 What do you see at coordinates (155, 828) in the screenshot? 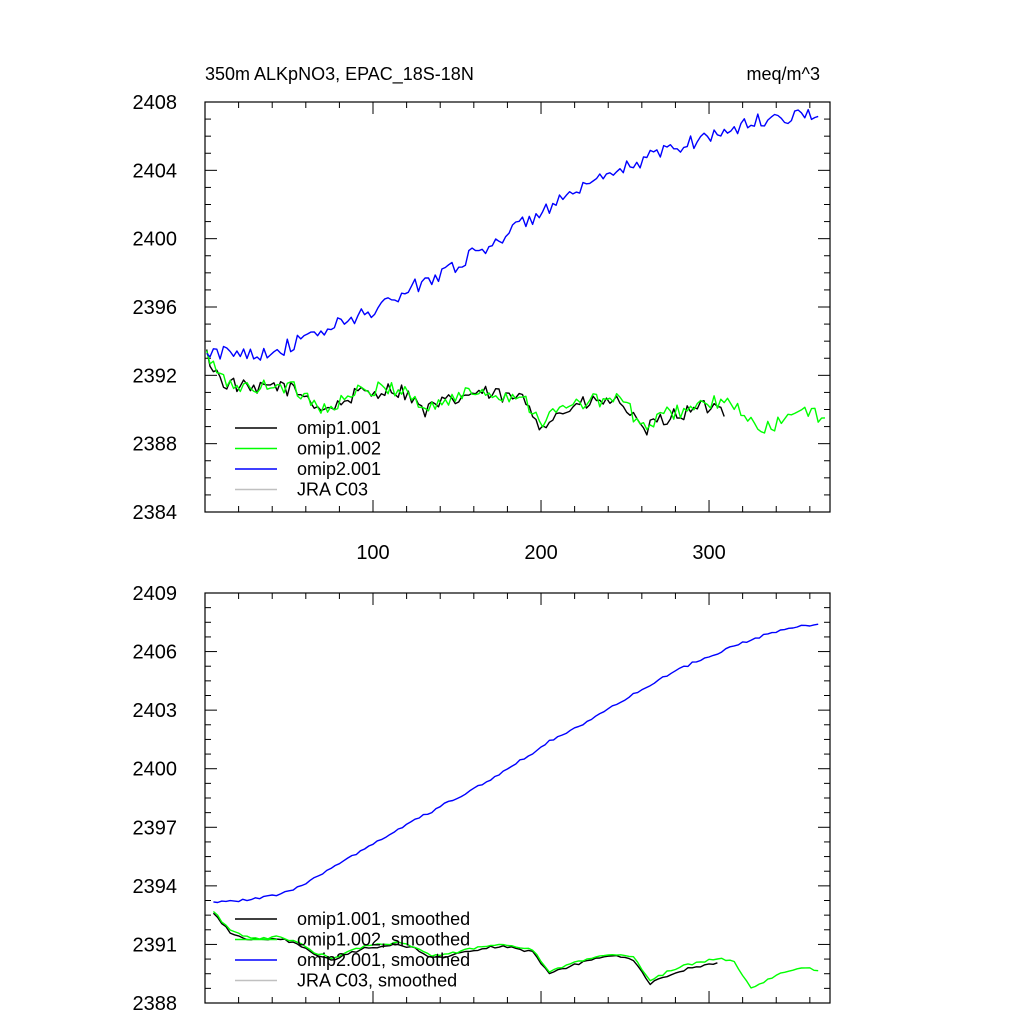
I see `y-tick-label: 2397` at bounding box center [155, 828].